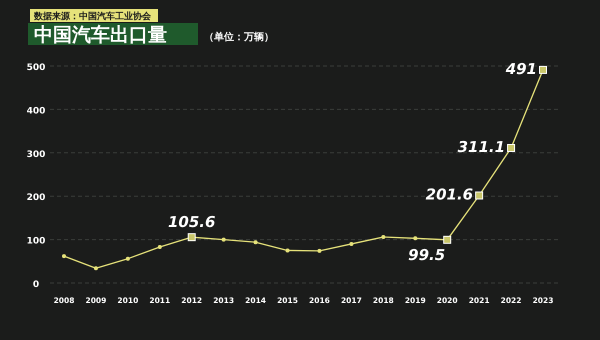  I want to click on source-note: 数据来源：中国汽车工业协会, so click(92, 16).